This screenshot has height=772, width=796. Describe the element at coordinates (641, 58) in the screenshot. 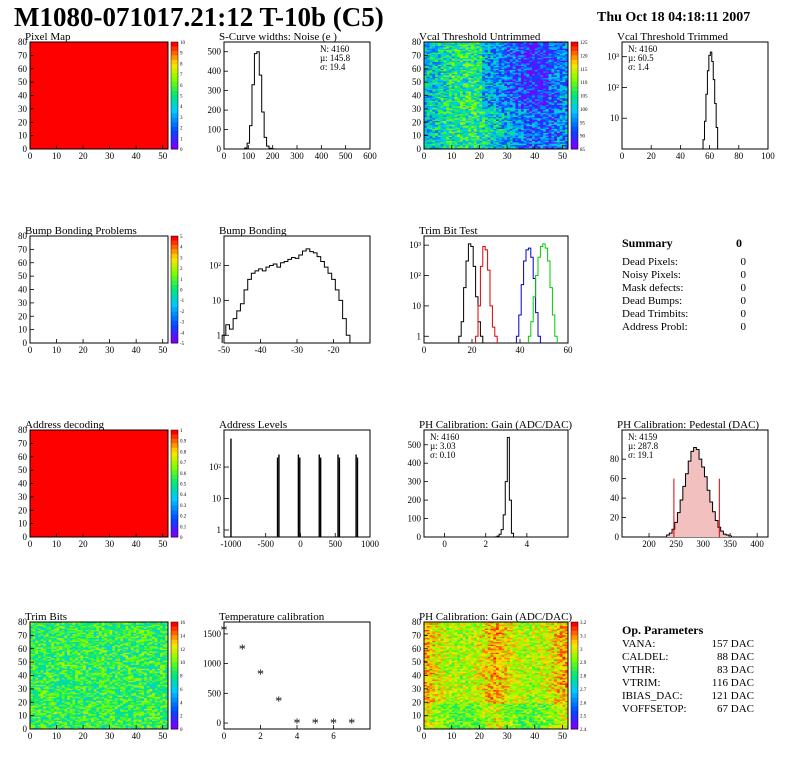

I see `stats-line: µ: 60.5` at that location.